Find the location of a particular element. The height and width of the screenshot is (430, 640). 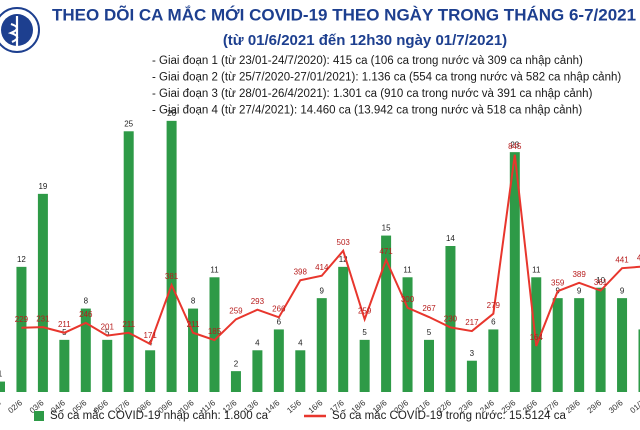

x-tick-label: 01/7 is located at coordinates (634, 406).